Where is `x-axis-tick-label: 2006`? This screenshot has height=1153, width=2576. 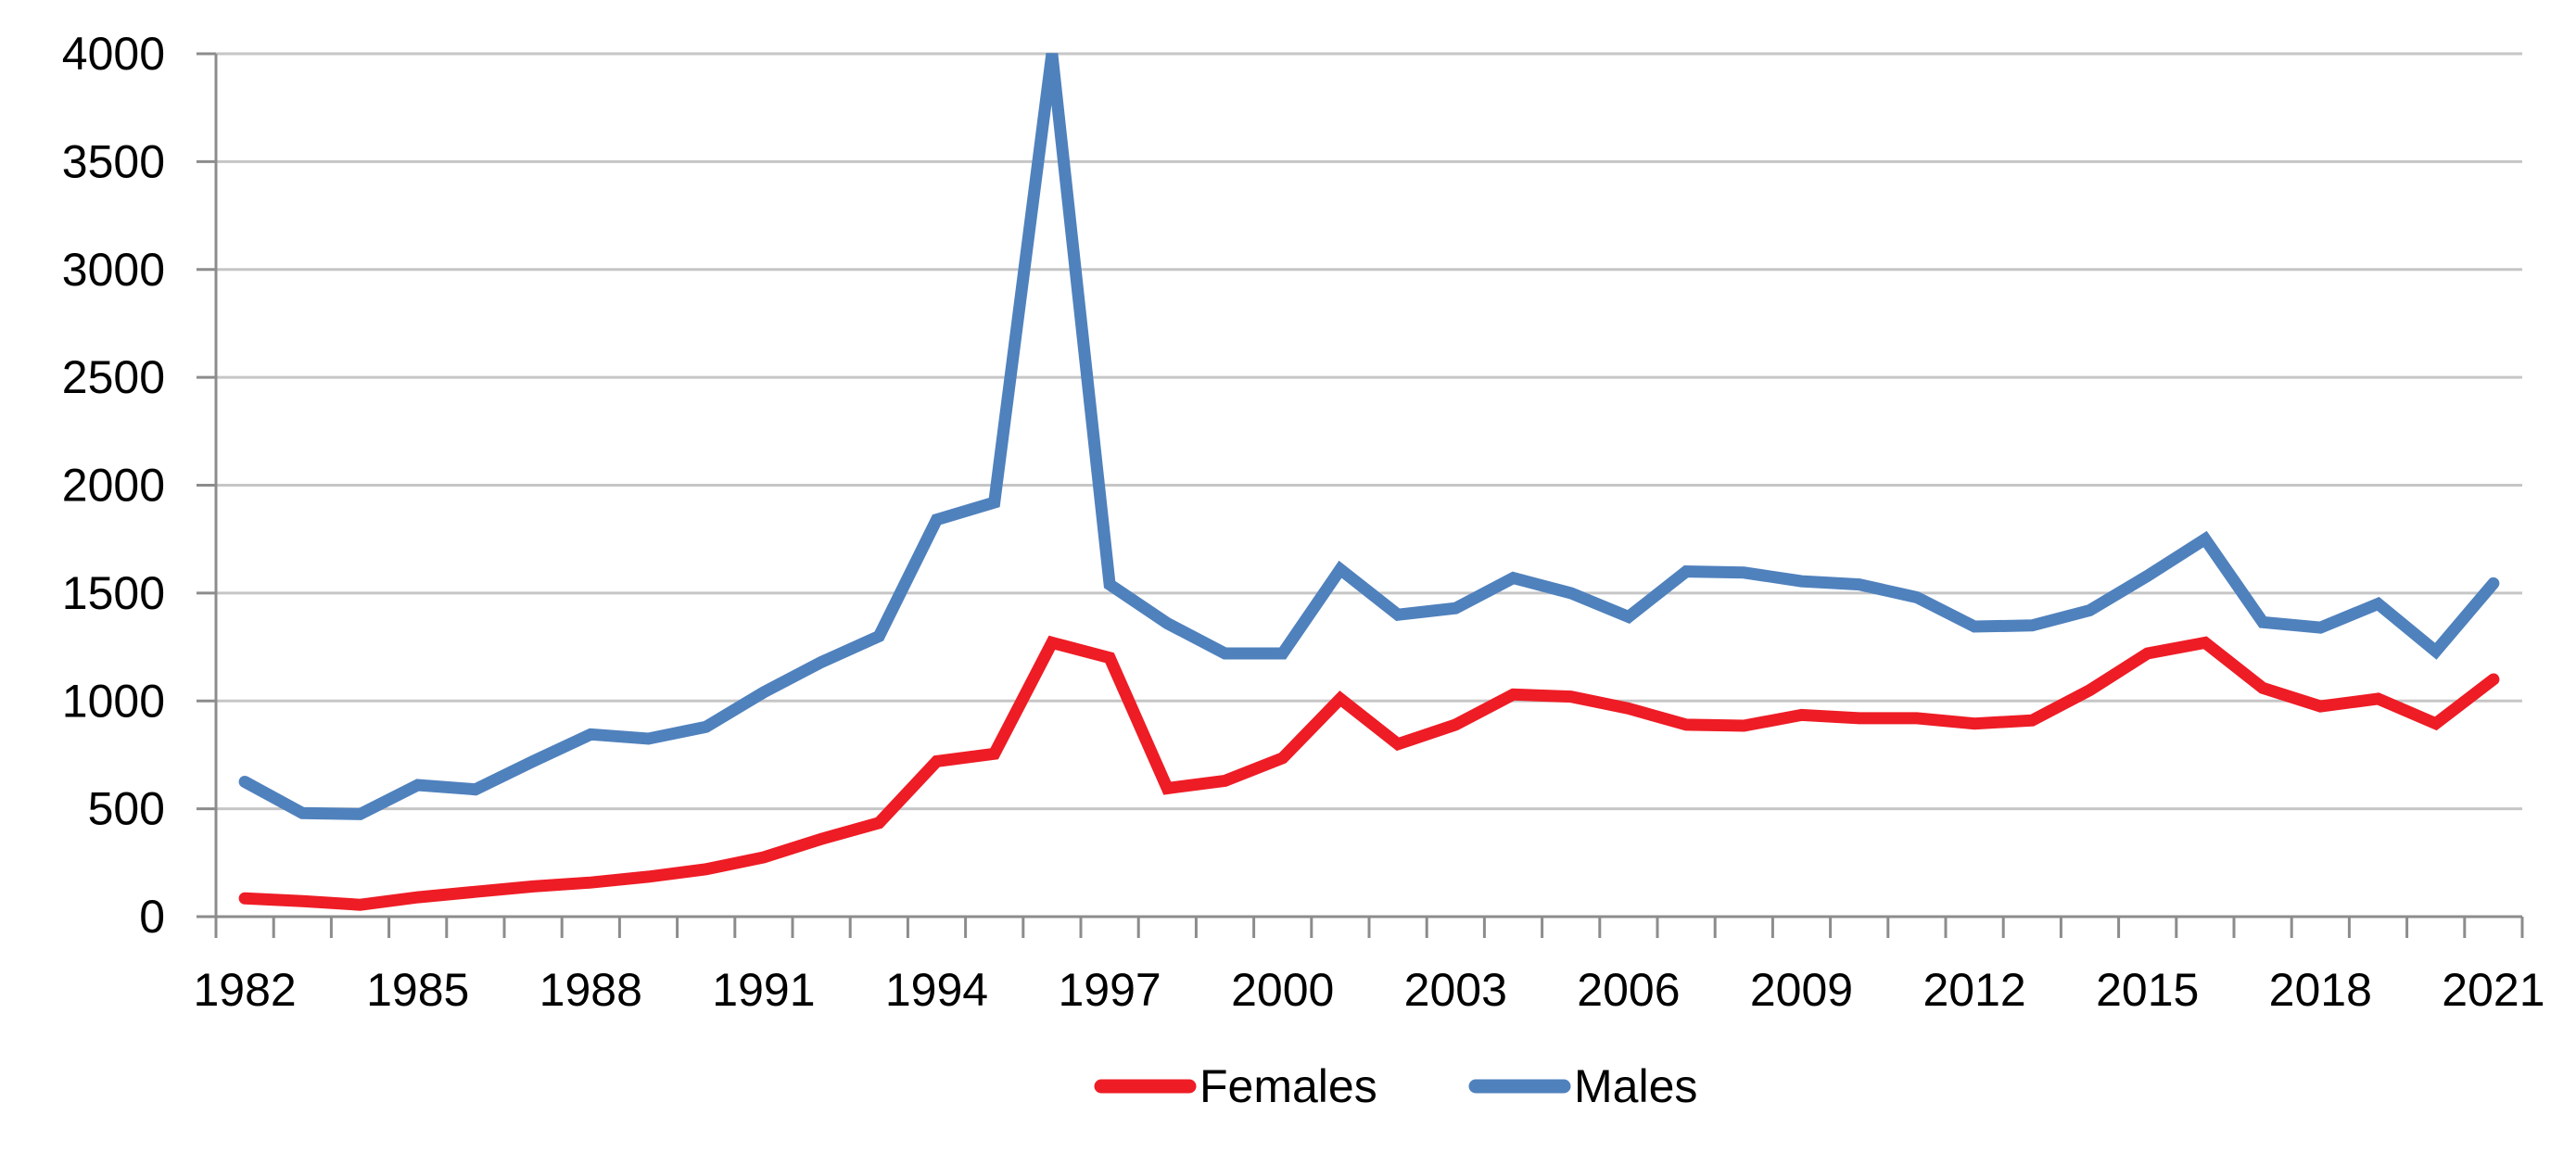
x-axis-tick-label: 2006 is located at coordinates (1628, 990).